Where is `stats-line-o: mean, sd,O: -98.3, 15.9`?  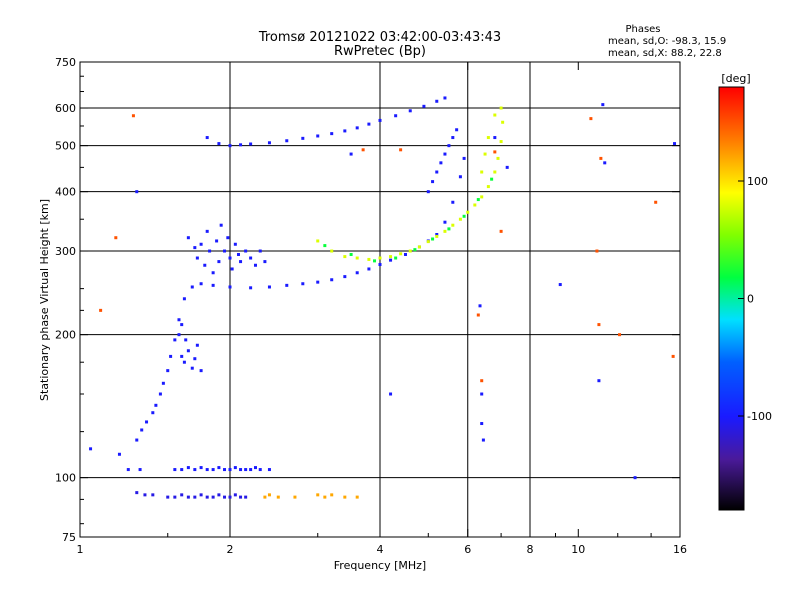 stats-line-o: mean, sd,O: -98.3, 15.9 is located at coordinates (667, 41).